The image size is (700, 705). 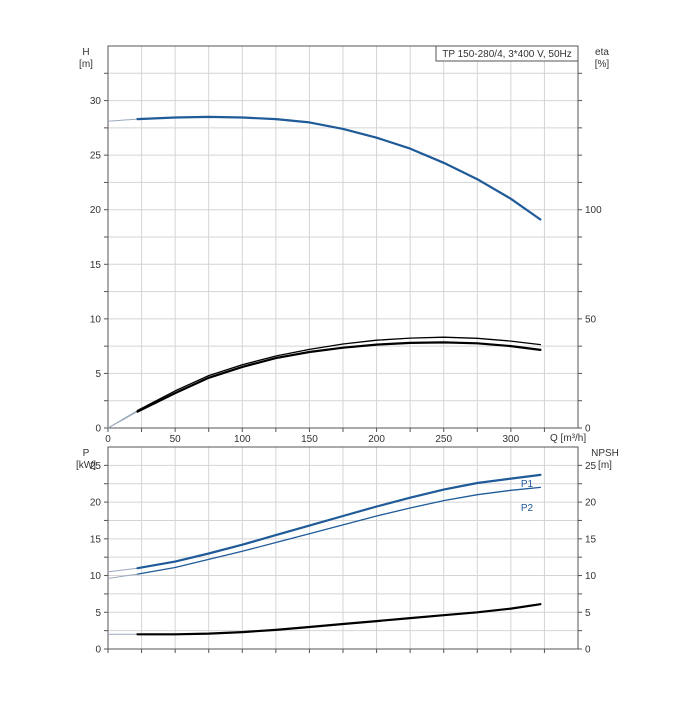 I want to click on curve-P1-extension, so click(x=122, y=570).